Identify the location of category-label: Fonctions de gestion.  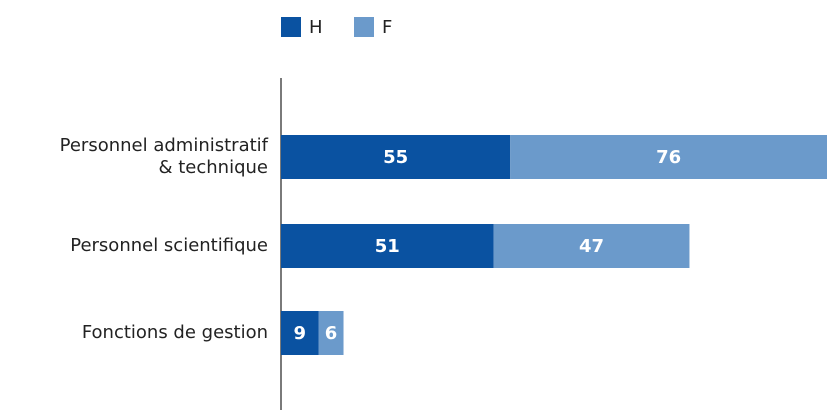
(175, 332).